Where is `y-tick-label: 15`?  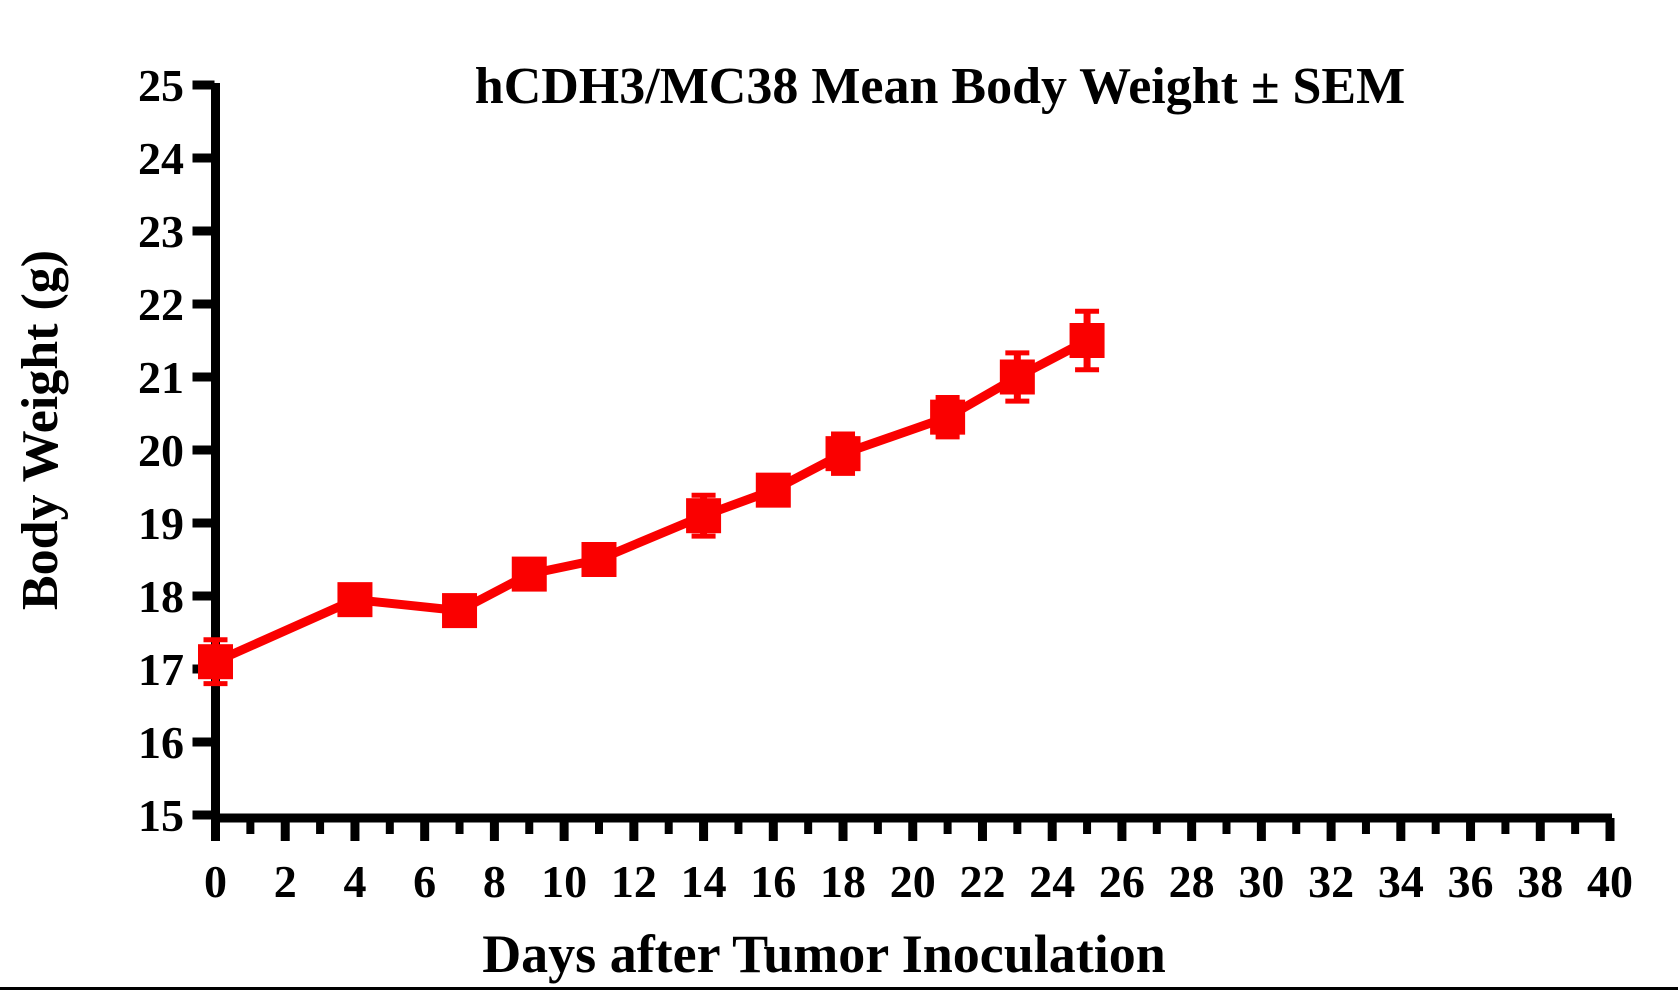
y-tick-label: 15 is located at coordinates (161, 815).